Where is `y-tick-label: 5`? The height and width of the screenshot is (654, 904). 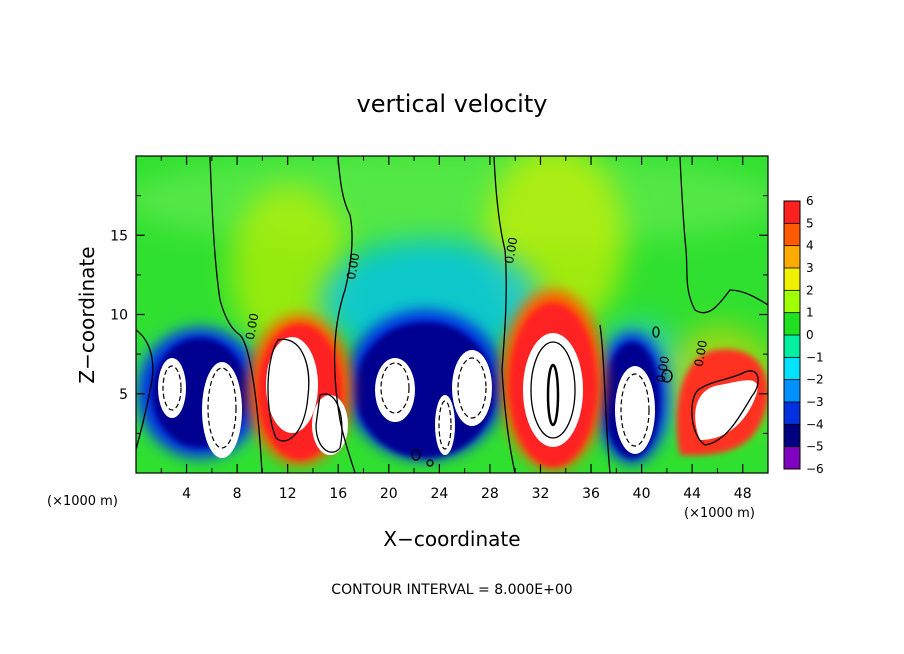 y-tick-label: 5 is located at coordinates (123, 395).